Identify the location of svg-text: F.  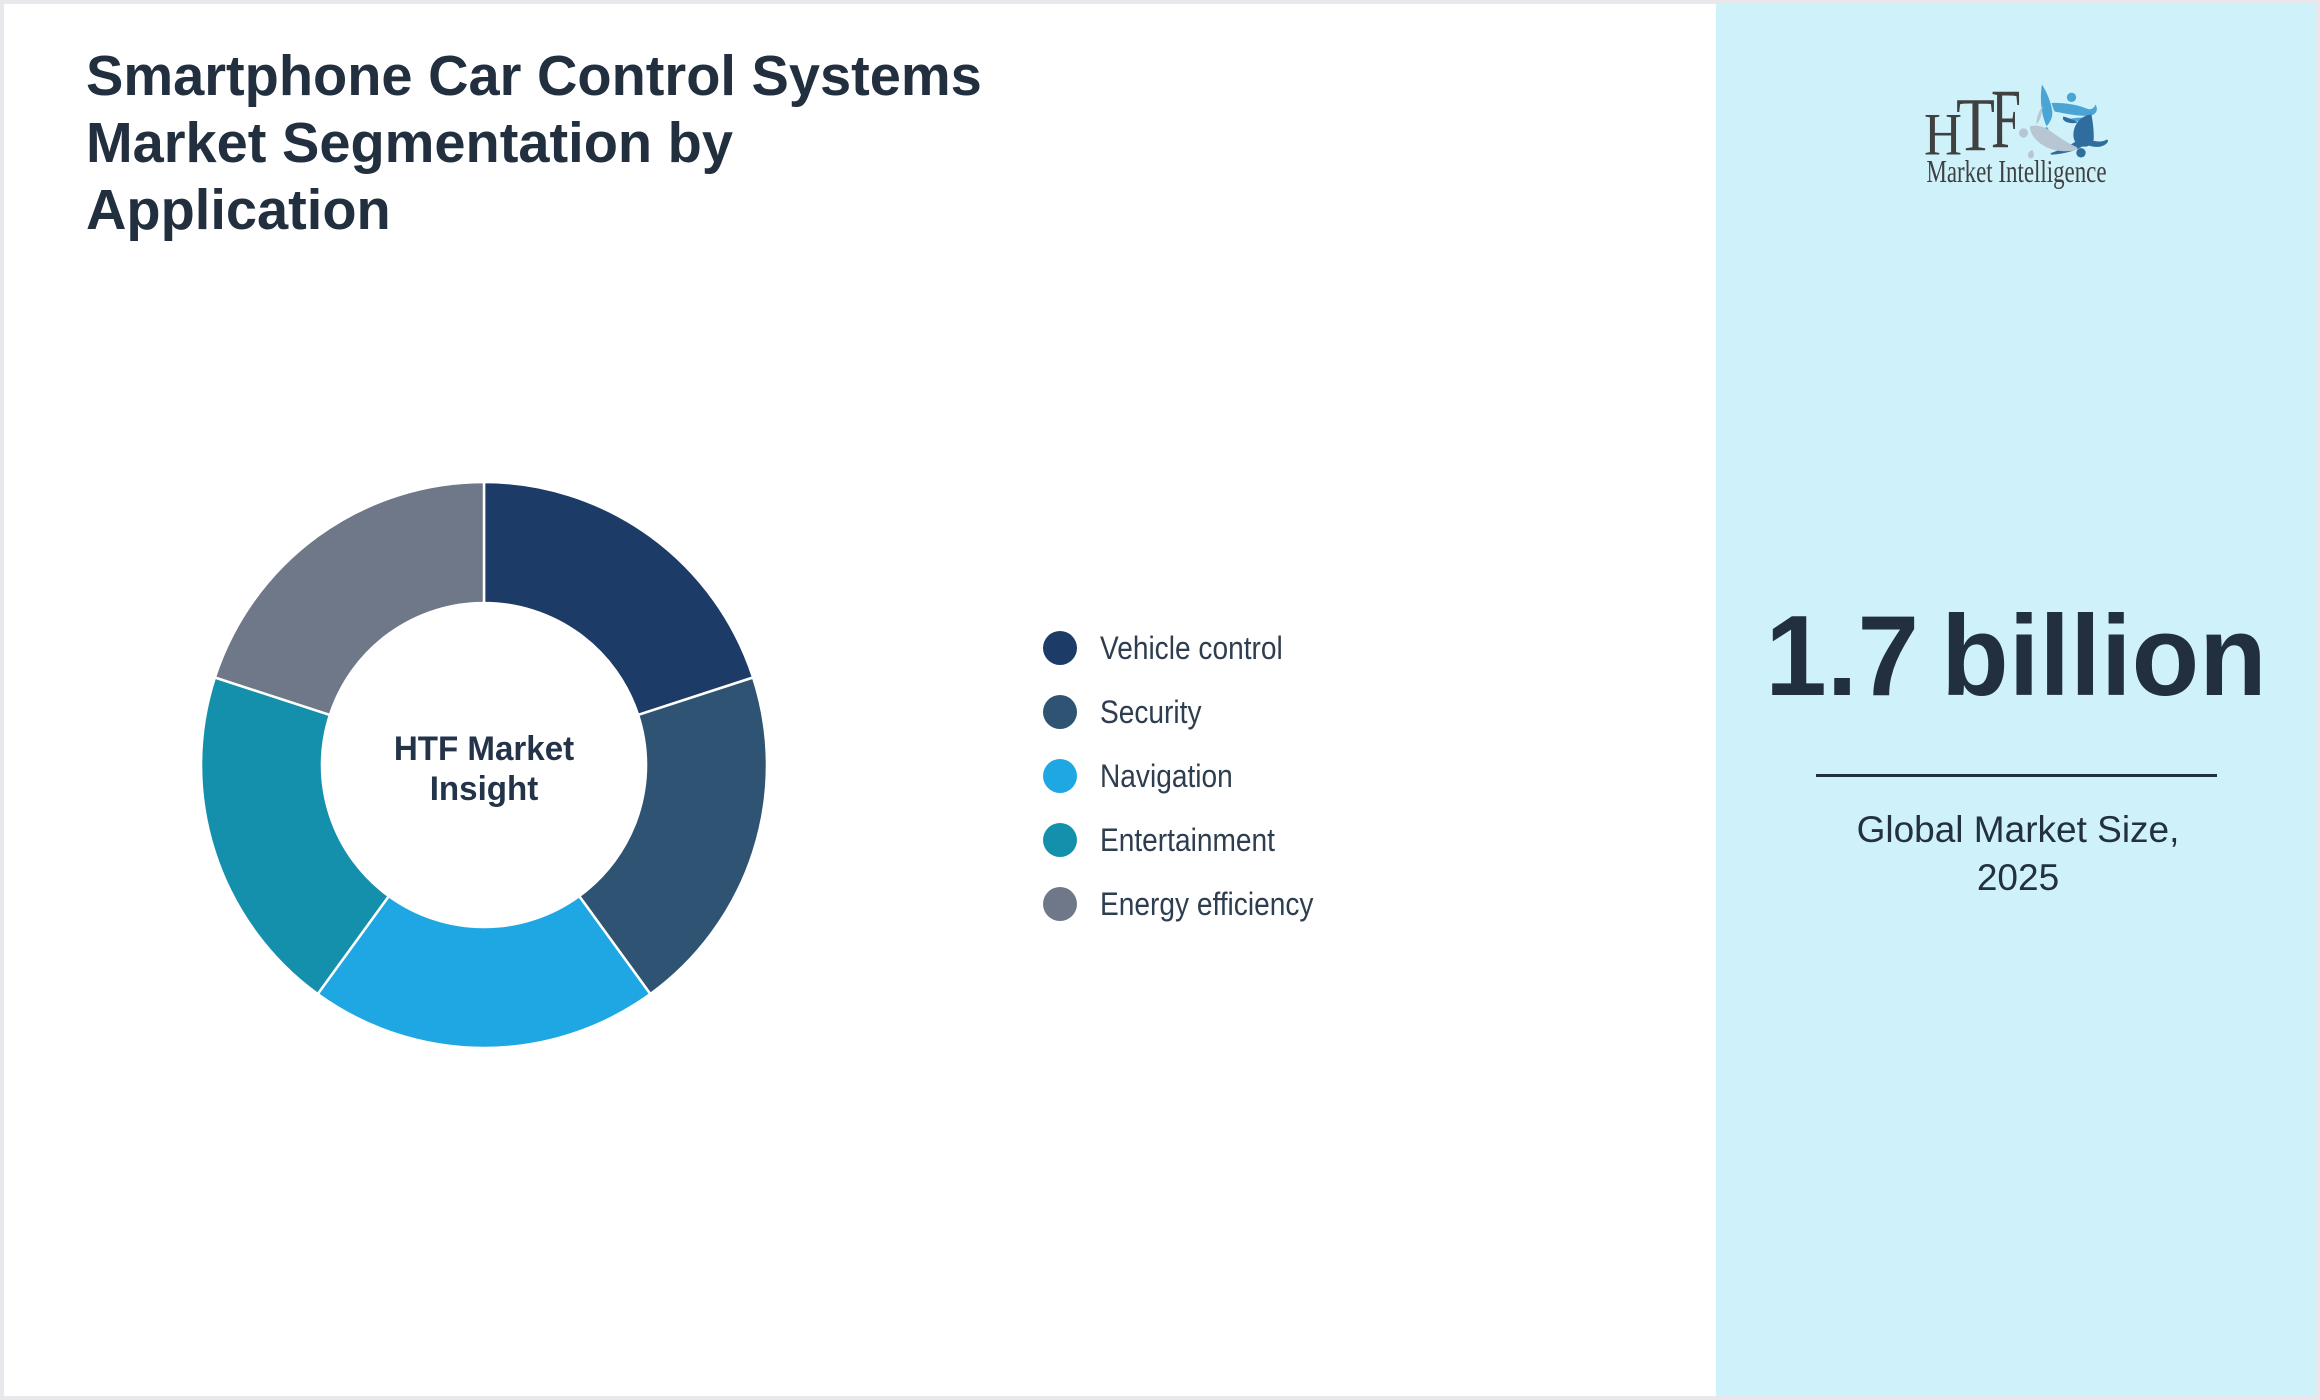
(2006, 119).